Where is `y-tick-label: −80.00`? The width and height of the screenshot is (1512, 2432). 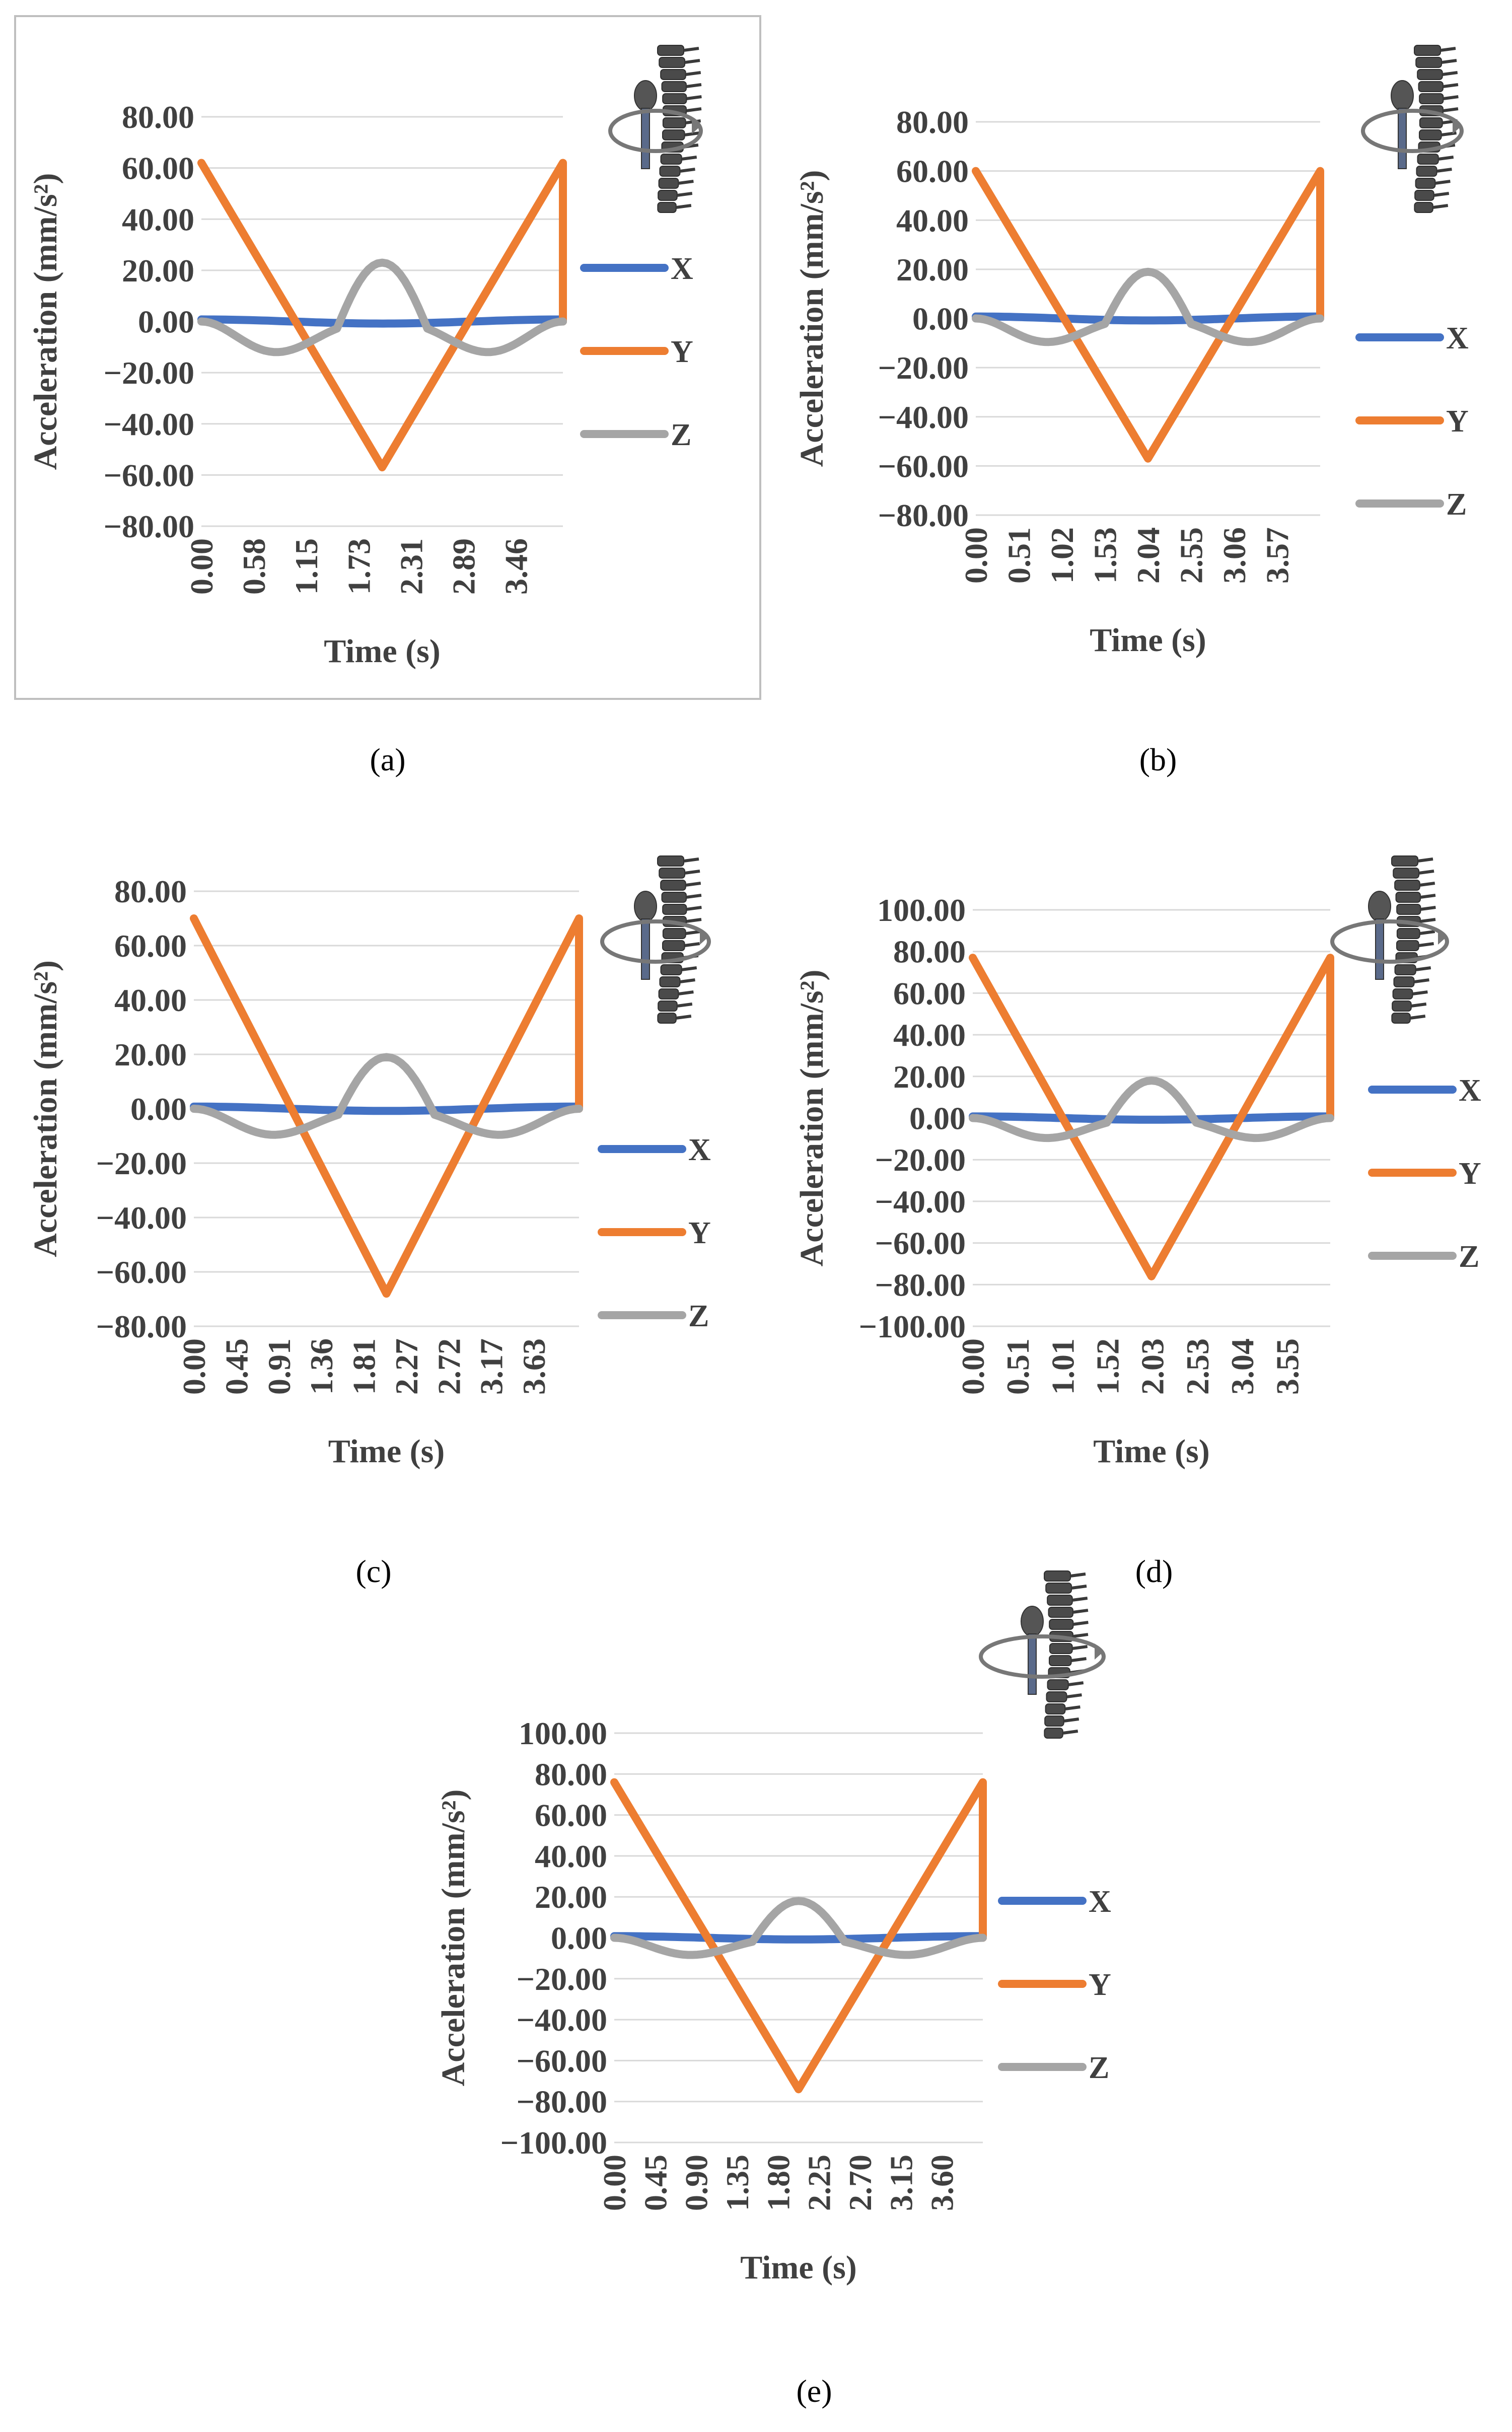 y-tick-label: −80.00 is located at coordinates (921, 1285).